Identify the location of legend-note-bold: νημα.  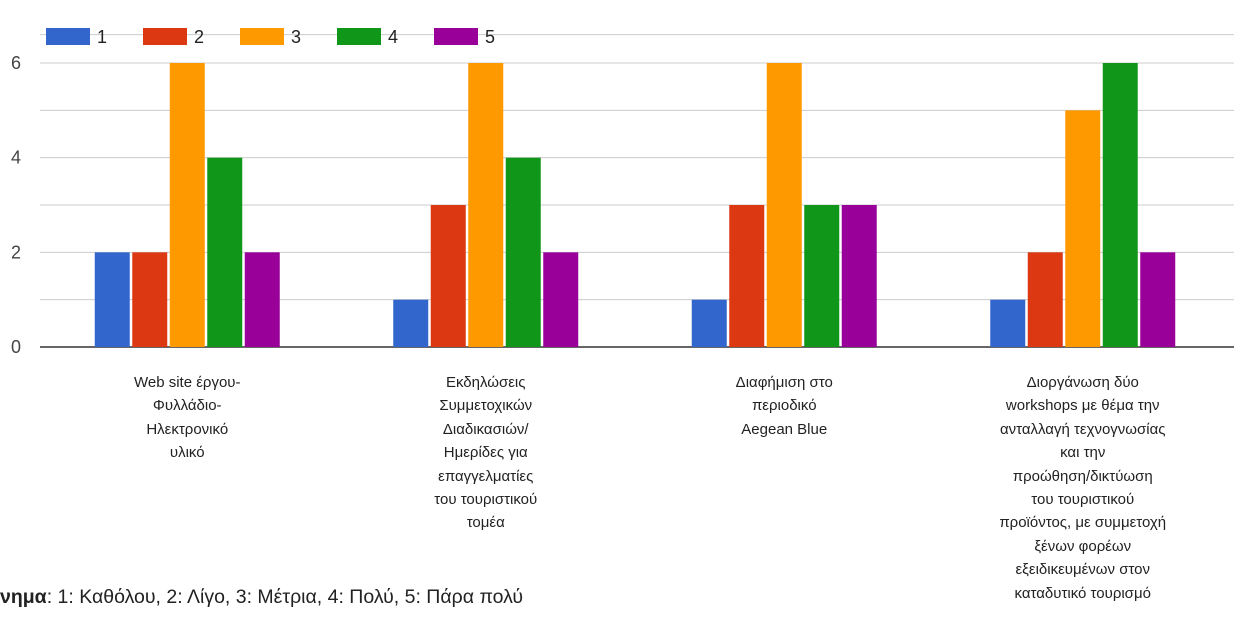
(23, 597).